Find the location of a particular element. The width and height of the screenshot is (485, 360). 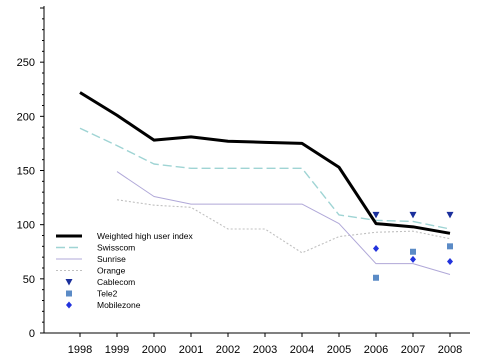

y-tick-label: 200 is located at coordinates (26, 117).